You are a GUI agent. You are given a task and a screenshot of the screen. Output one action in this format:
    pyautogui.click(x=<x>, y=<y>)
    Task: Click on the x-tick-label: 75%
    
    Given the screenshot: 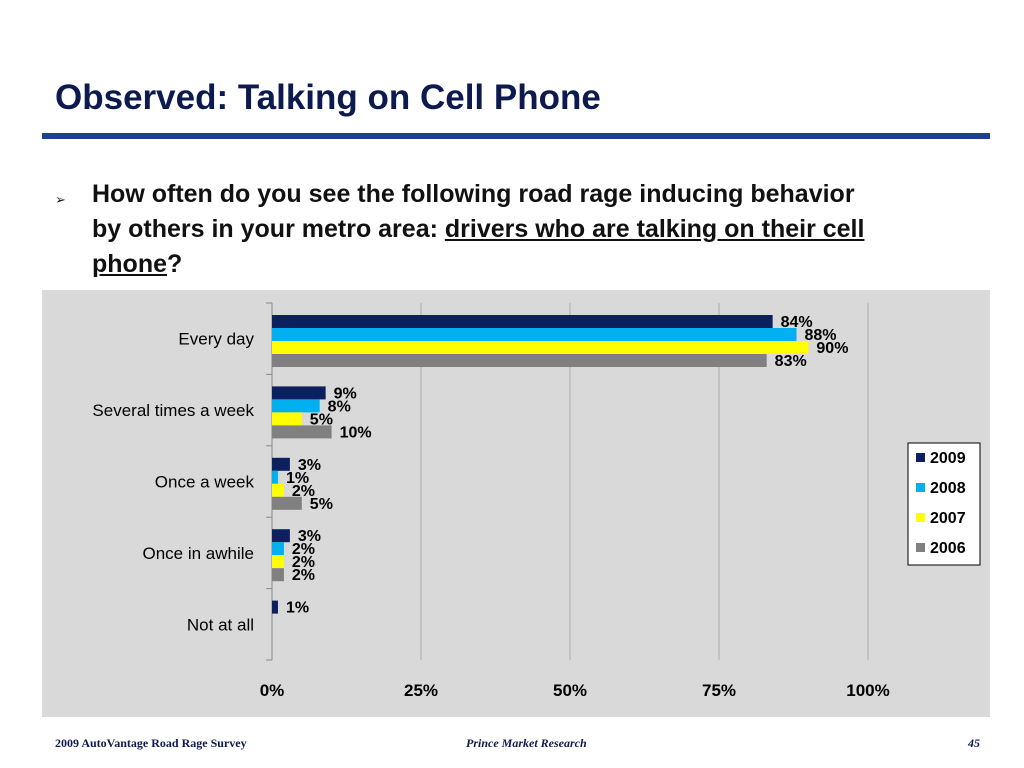 What is the action you would take?
    pyautogui.click(x=719, y=690)
    